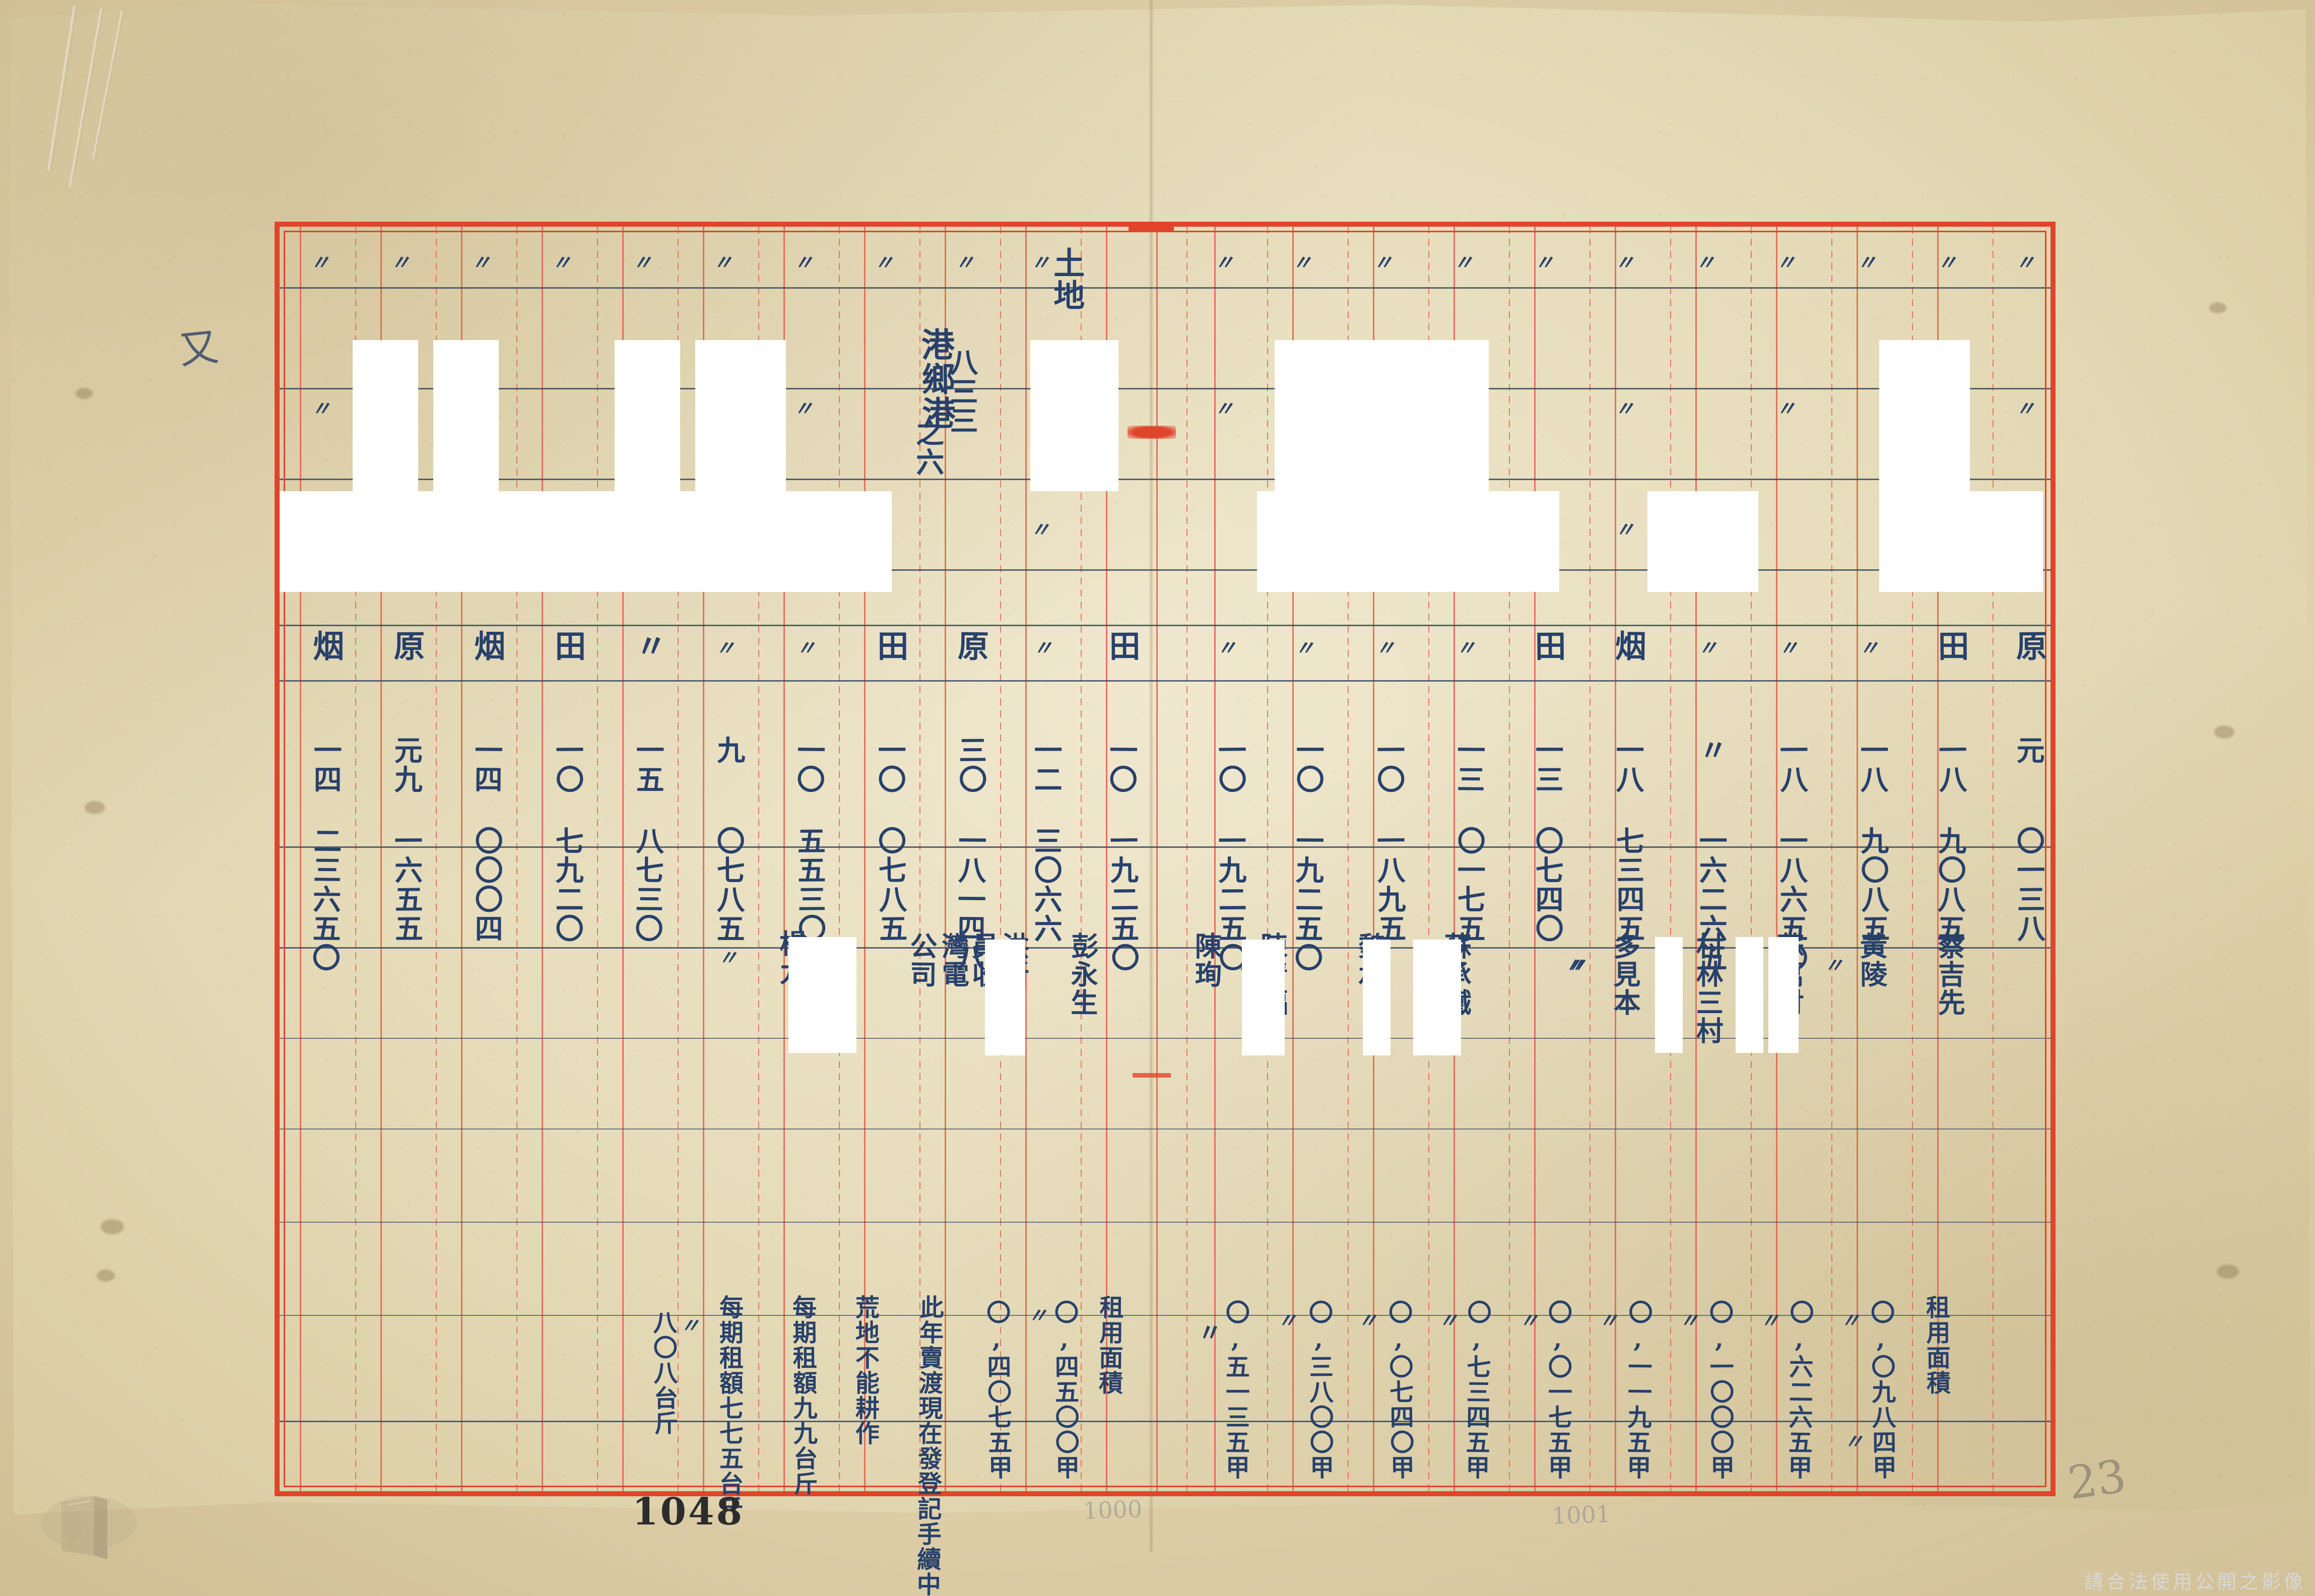 This screenshot has height=1596, width=2315. Describe the element at coordinates (2029, 885) in the screenshot. I see `number-cell: 〇一三八` at that location.